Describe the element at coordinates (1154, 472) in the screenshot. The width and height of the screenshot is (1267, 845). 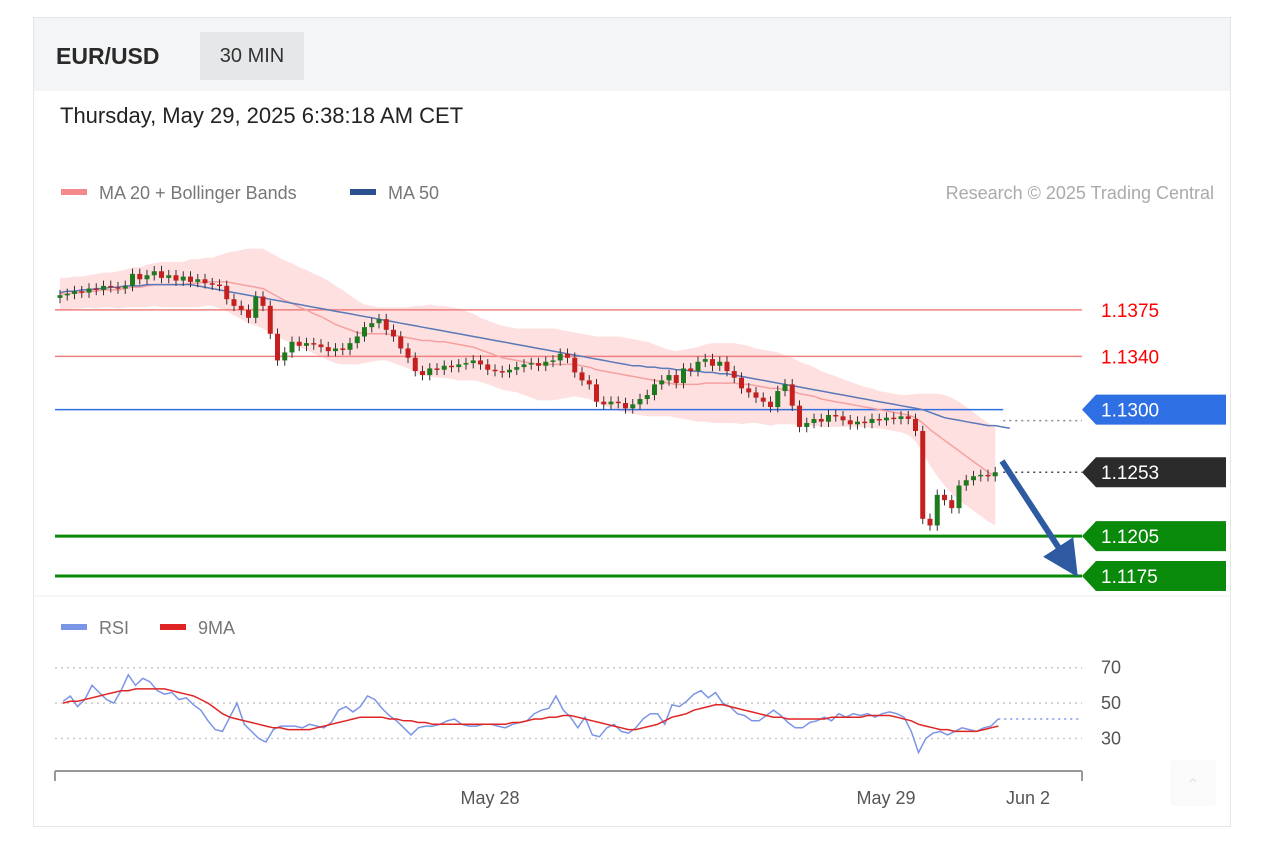
I see `level-label-current: 1.1253` at that location.